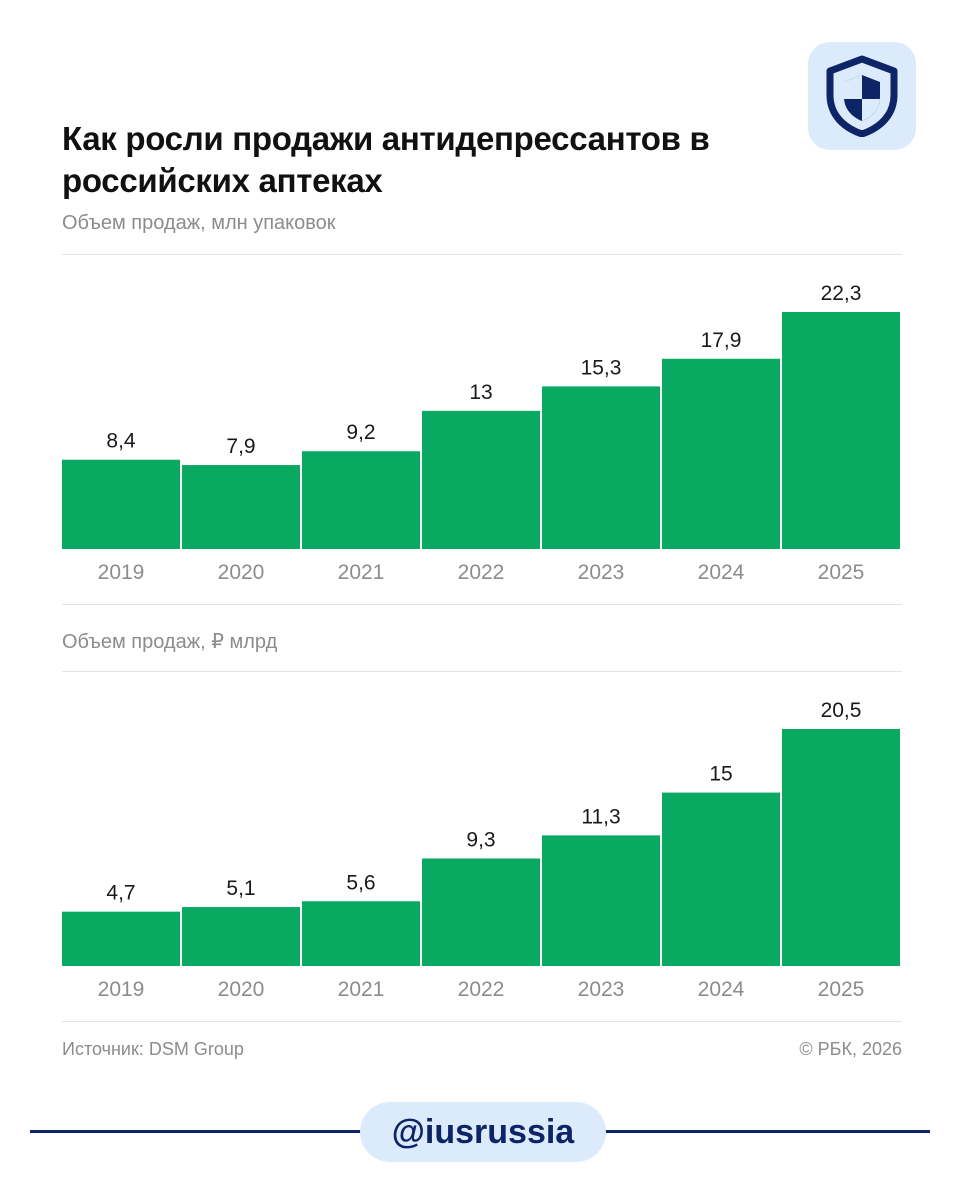 Image resolution: width=960 pixels, height=1200 pixels. What do you see at coordinates (120, 893) in the screenshot?
I see `data-label: 4,7` at bounding box center [120, 893].